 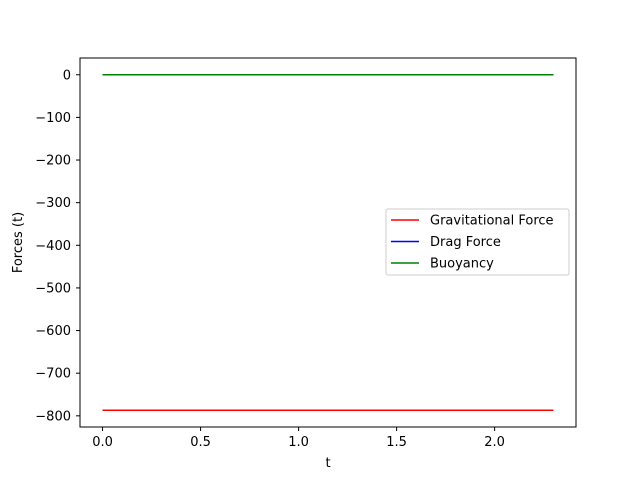 What do you see at coordinates (53, 203) in the screenshot?
I see `y-tick-label: −300` at bounding box center [53, 203].